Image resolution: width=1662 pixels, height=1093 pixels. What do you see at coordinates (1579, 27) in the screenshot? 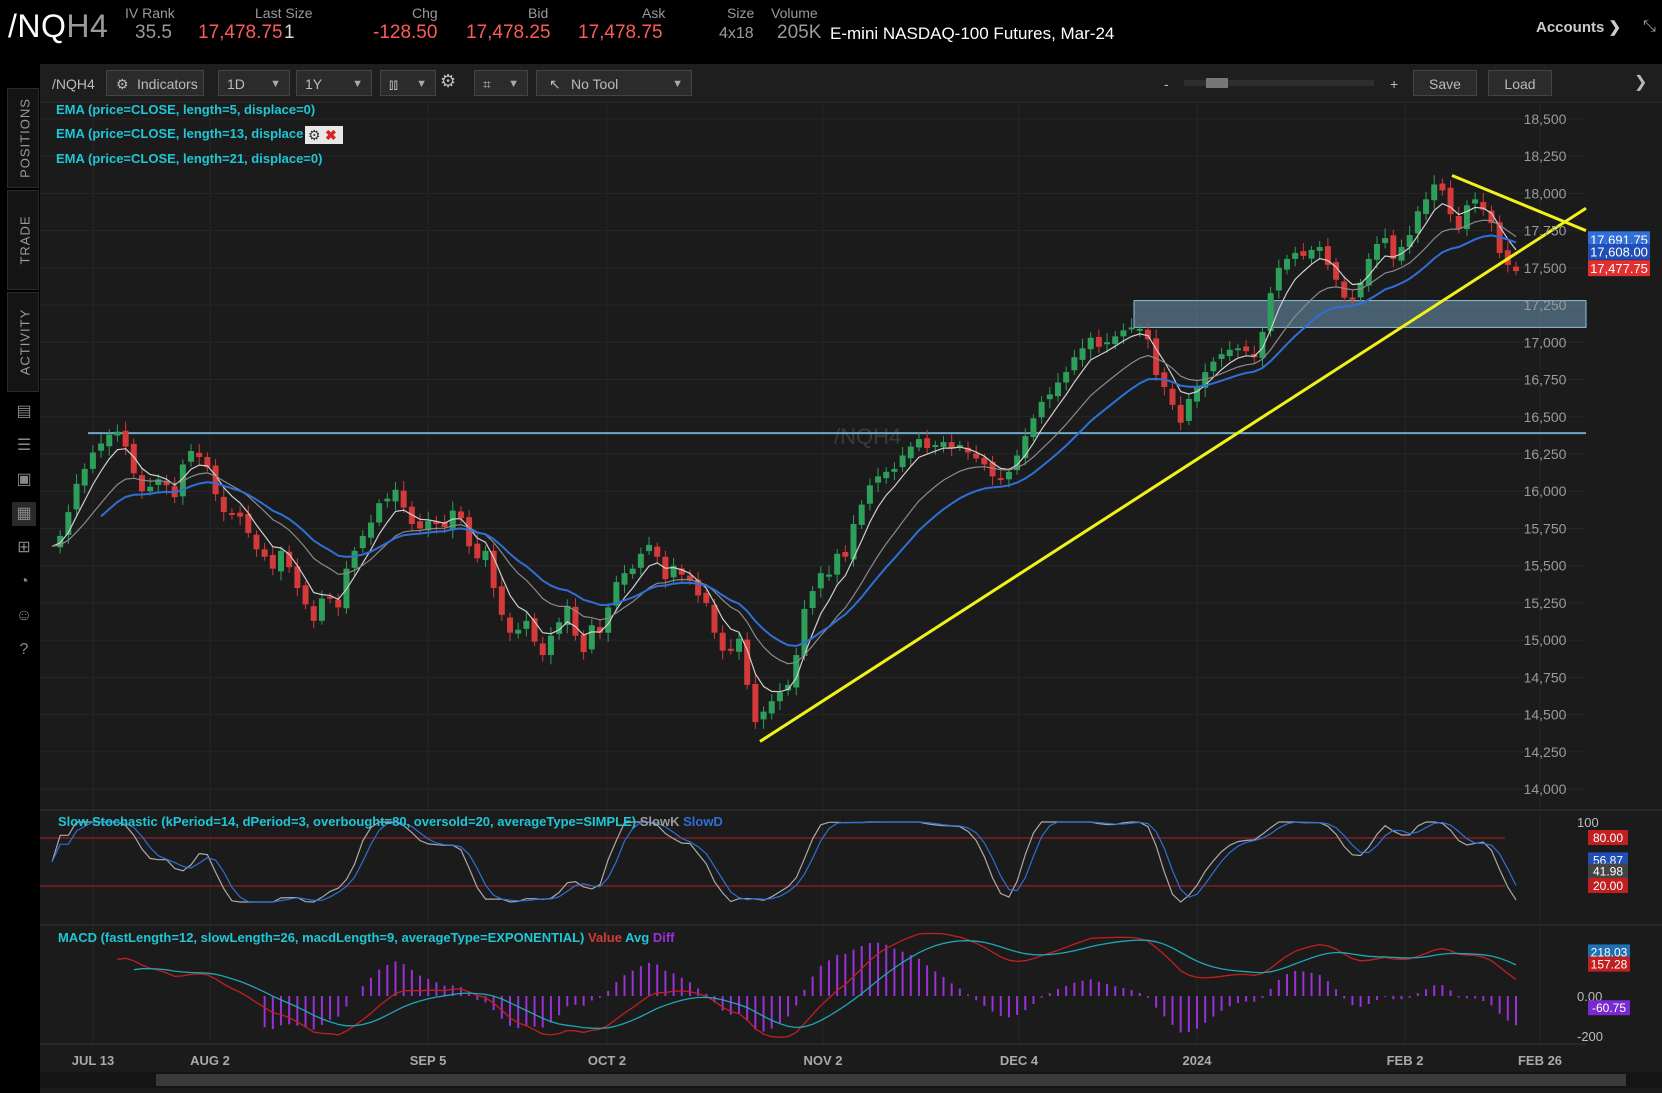
I see `accounts-menu: Accounts ❯` at bounding box center [1579, 27].